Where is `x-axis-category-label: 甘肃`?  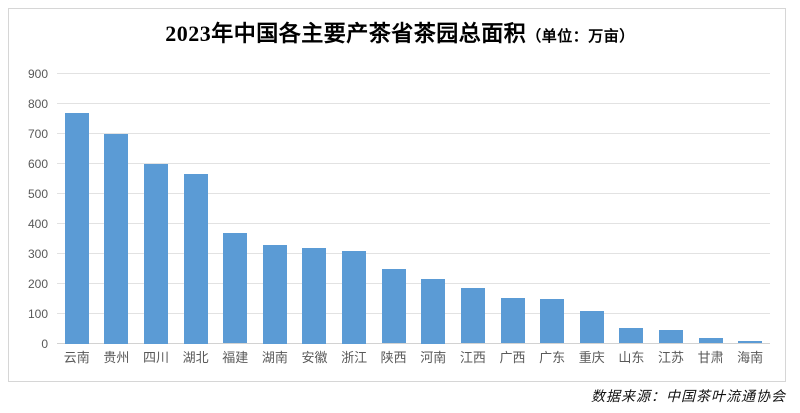 x-axis-category-label: 甘肃 is located at coordinates (710, 357).